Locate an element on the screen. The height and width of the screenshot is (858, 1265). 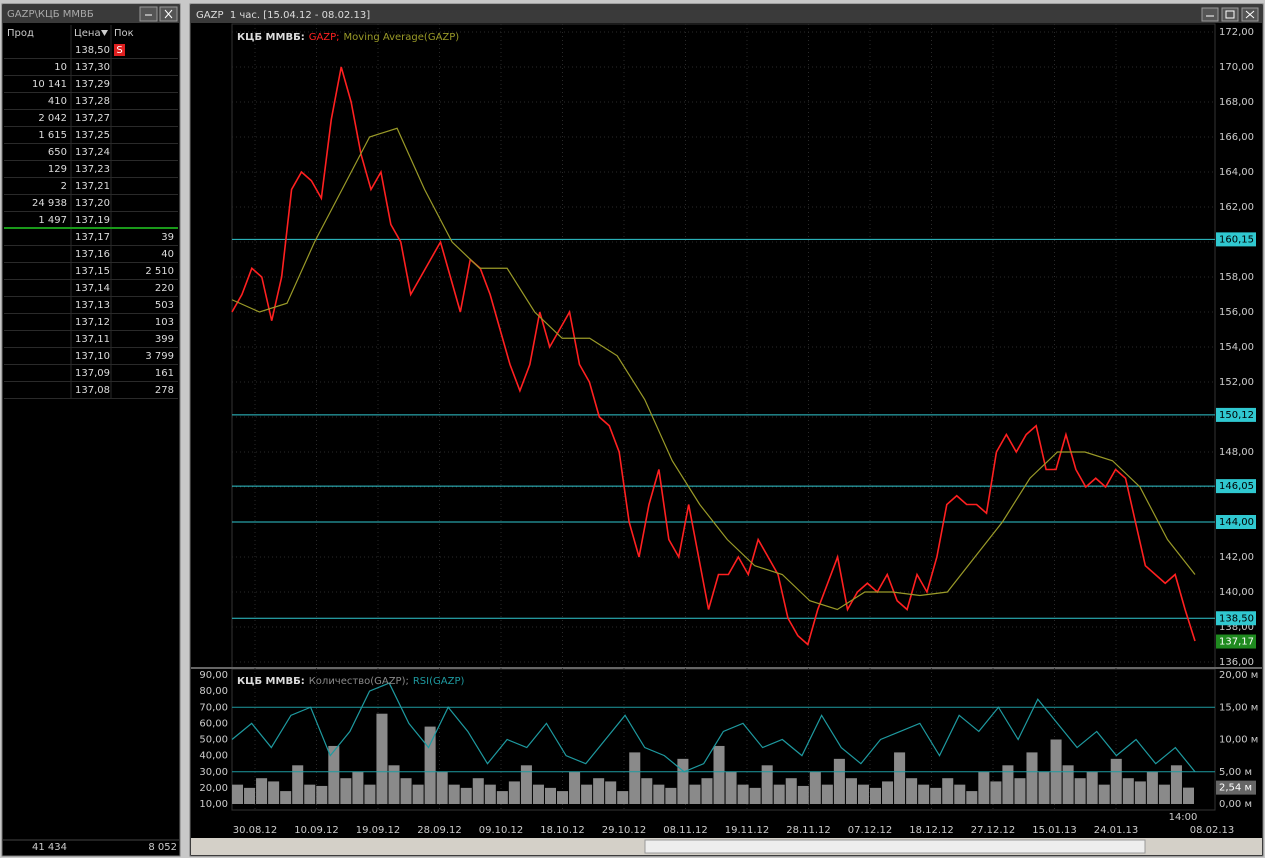
x-tick-label: 08.02.13 is located at coordinates (1212, 830).